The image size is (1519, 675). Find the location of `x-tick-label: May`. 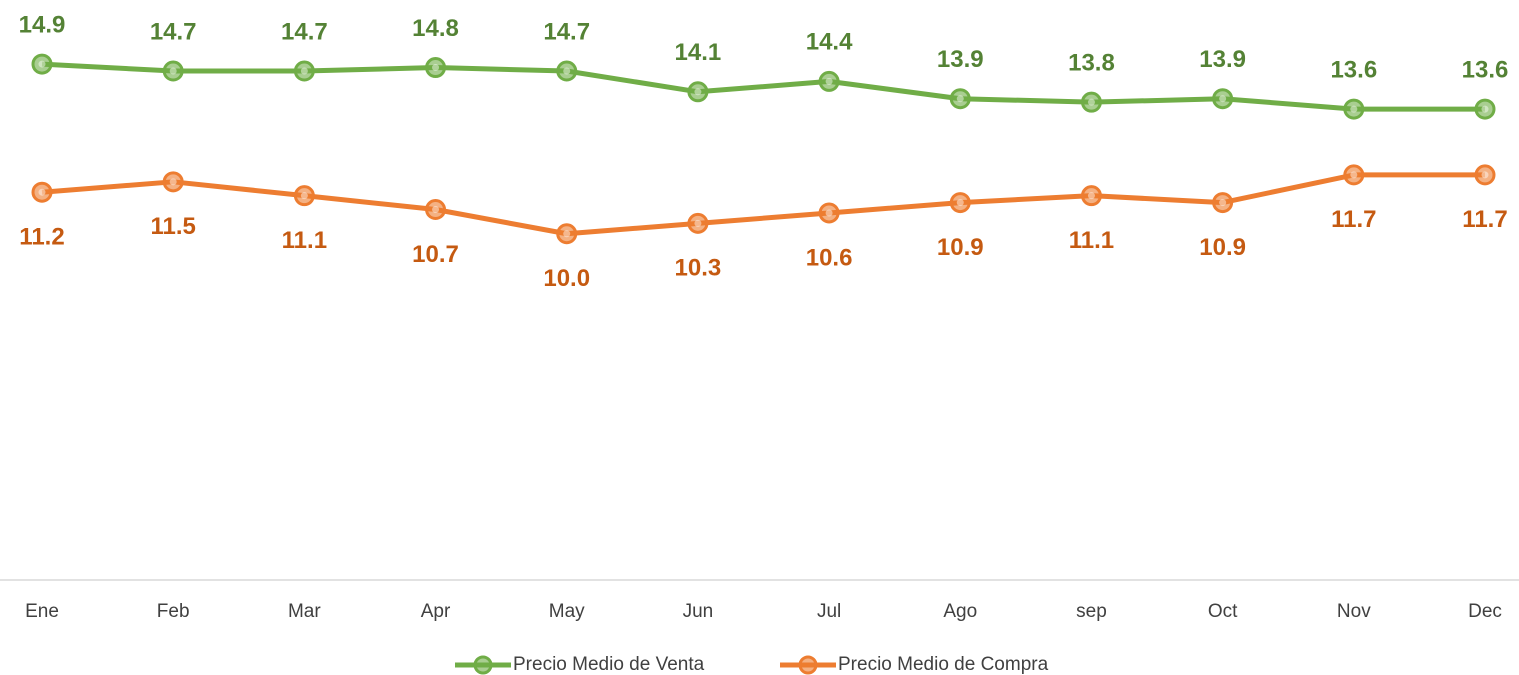

x-tick-label: May is located at coordinates (567, 611).